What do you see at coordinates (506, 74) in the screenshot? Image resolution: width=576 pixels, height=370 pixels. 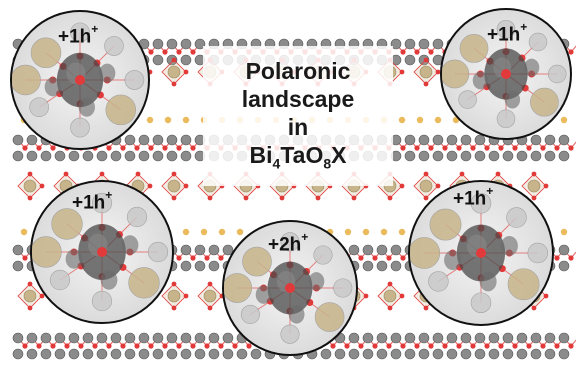 I see `polaron-bubble-top-right` at bounding box center [506, 74].